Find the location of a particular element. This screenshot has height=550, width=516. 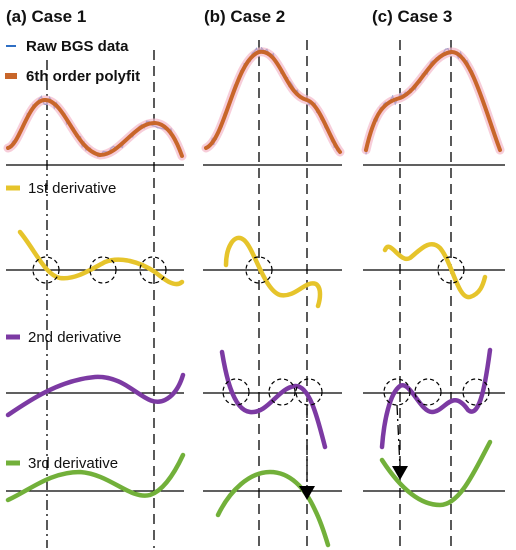

row-label-d1: 1st derivative is located at coordinates (72, 188).